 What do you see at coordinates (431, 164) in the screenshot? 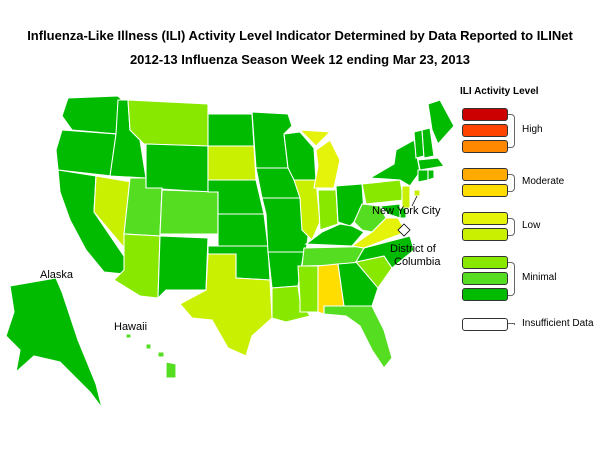
I see `state-ma` at bounding box center [431, 164].